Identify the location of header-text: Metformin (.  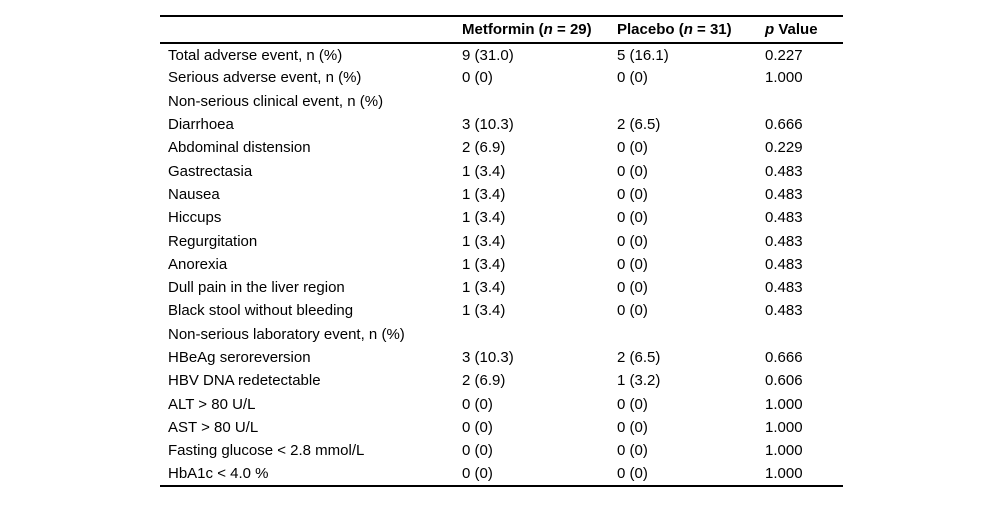
(503, 29).